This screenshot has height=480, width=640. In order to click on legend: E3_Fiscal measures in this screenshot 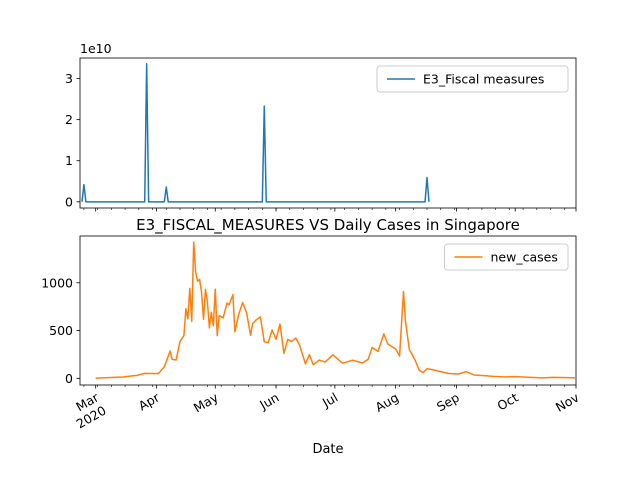, I will do `click(472, 79)`.